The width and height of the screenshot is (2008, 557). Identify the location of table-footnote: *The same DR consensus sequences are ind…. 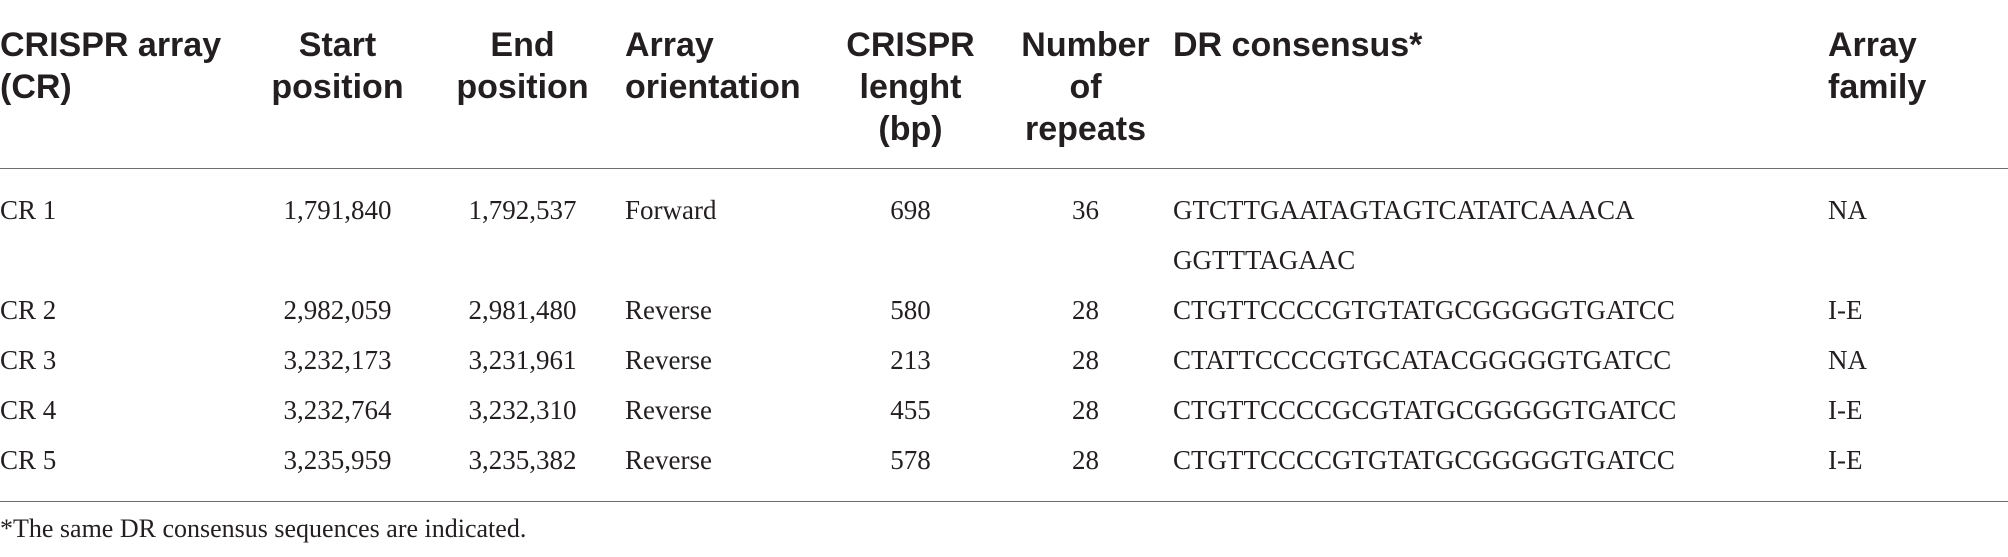
(263, 528).